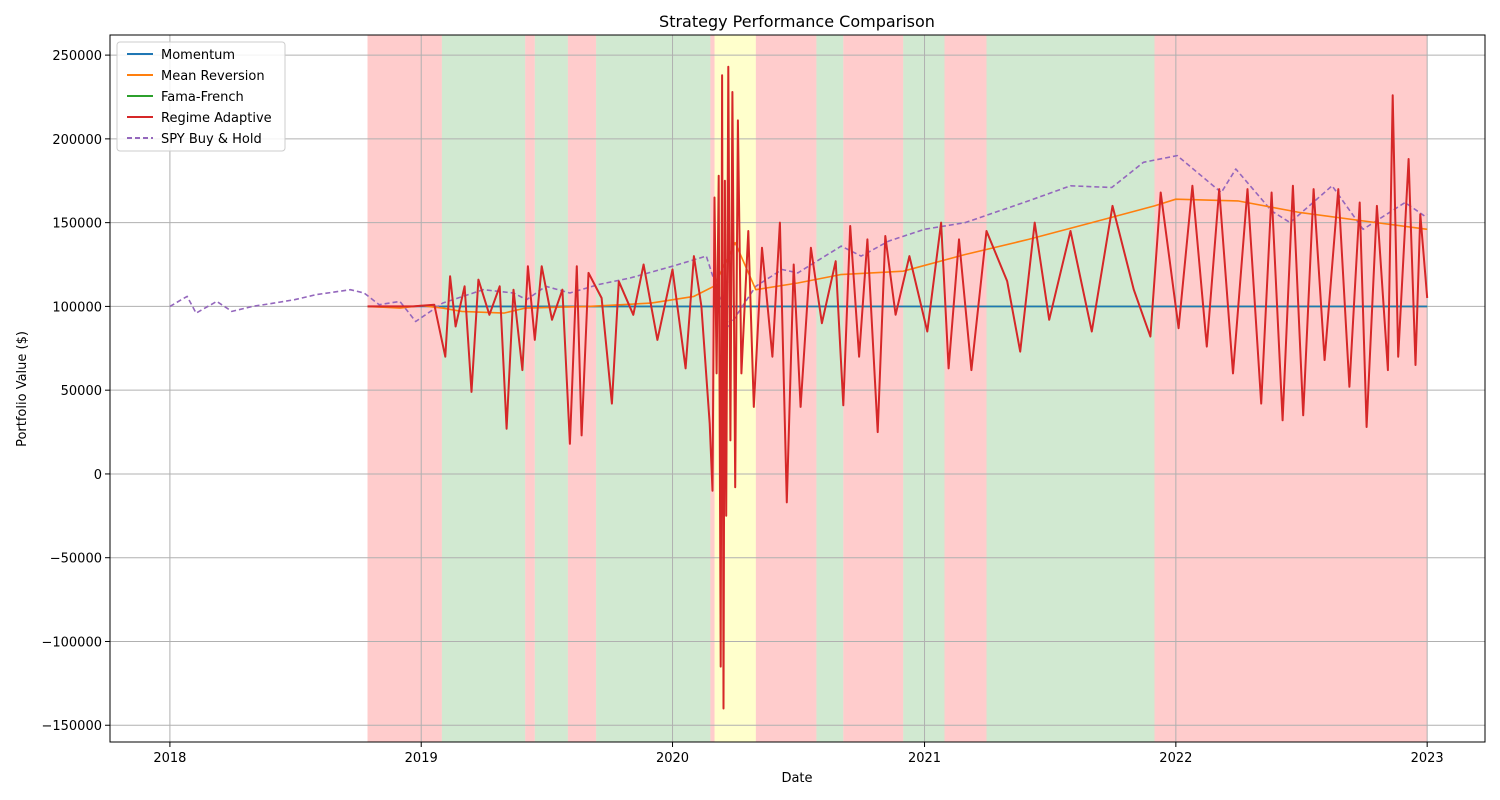 The width and height of the screenshot is (1500, 800). What do you see at coordinates (1175, 758) in the screenshot?
I see `x-tick-label: 2022` at bounding box center [1175, 758].